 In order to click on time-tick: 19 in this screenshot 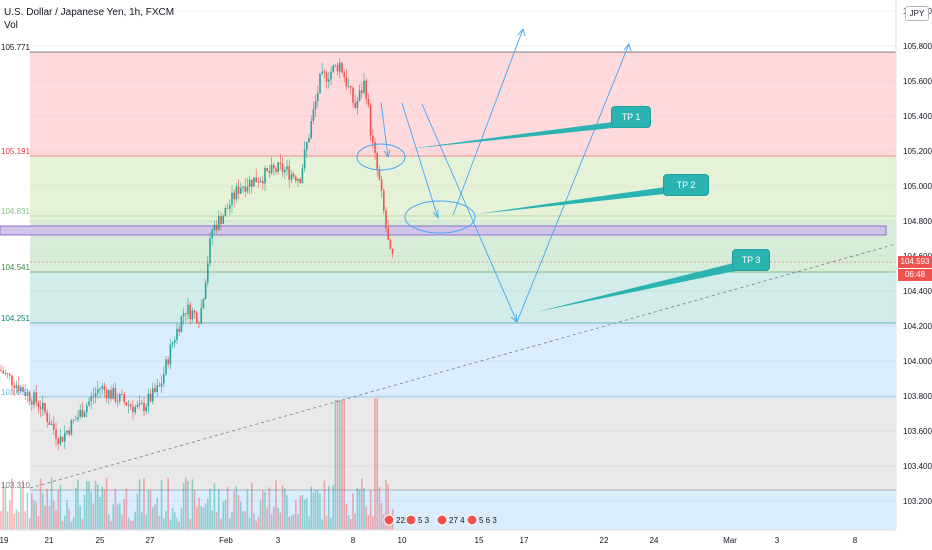, I will do `click(4, 540)`.